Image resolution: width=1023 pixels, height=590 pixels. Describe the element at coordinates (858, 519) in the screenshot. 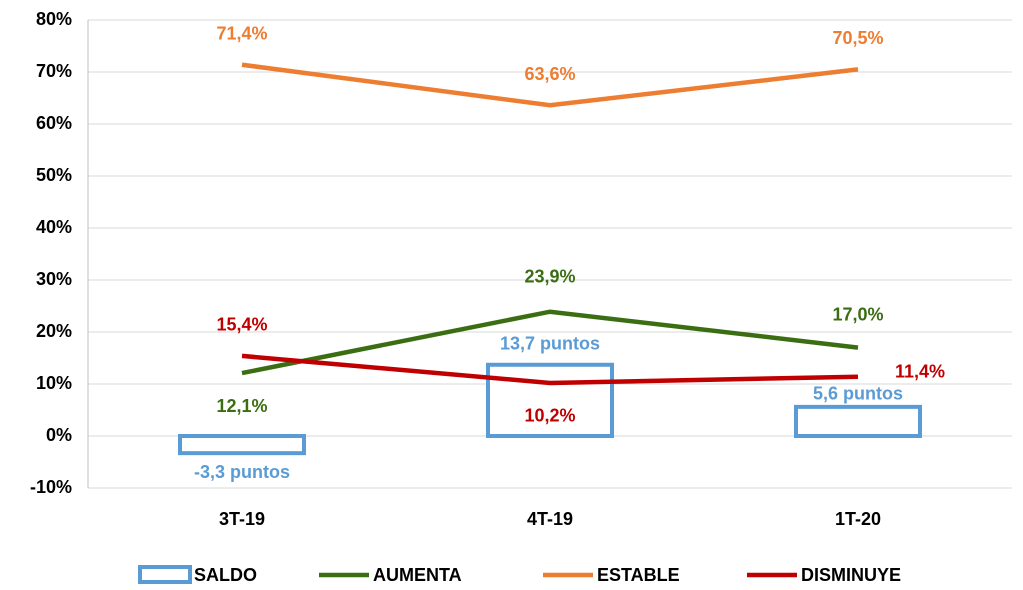

I see `x-tick-label: 1T-20` at that location.